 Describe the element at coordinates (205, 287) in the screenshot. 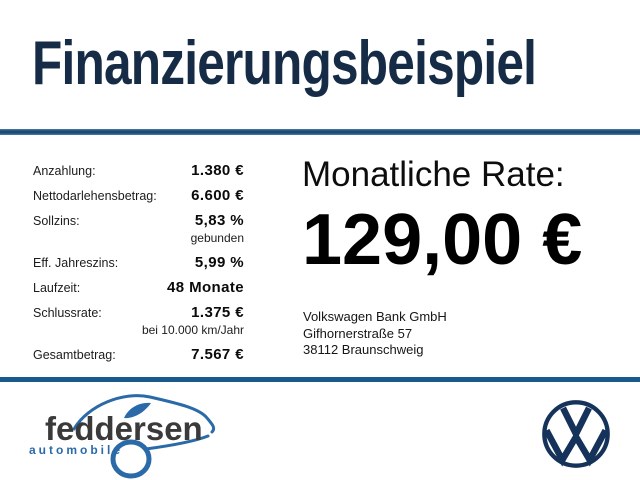

I see `row-value: 48 Monate` at that location.